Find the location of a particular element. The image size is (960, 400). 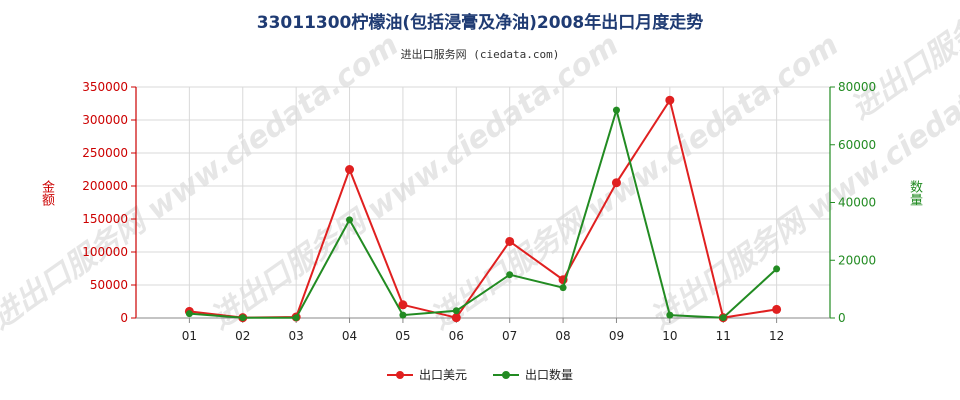

x-tick-label: 08 is located at coordinates (562, 336).